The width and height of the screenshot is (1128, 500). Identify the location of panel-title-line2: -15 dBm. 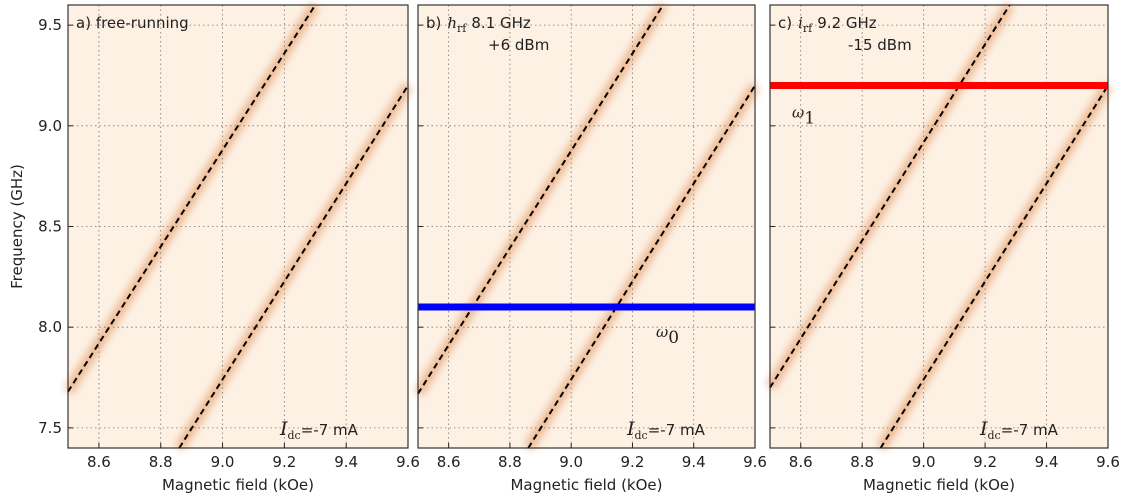
(880, 45).